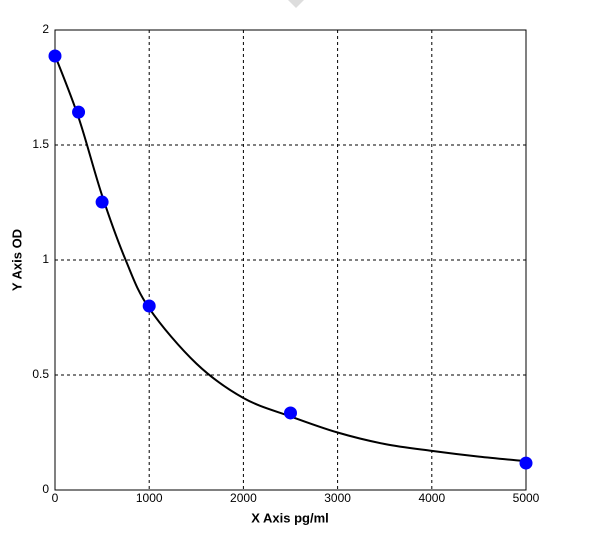 The width and height of the screenshot is (600, 540). I want to click on y-axis-label: Y Axis OD, so click(16, 260).